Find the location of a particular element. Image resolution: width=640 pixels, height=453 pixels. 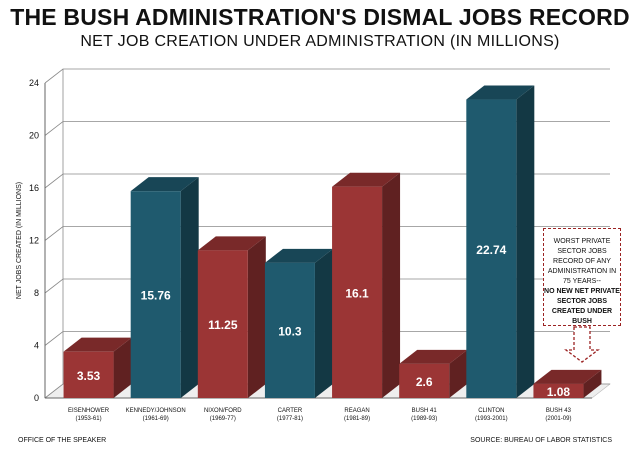

x-tick-label-clinton: CLINTON is located at coordinates (491, 411).